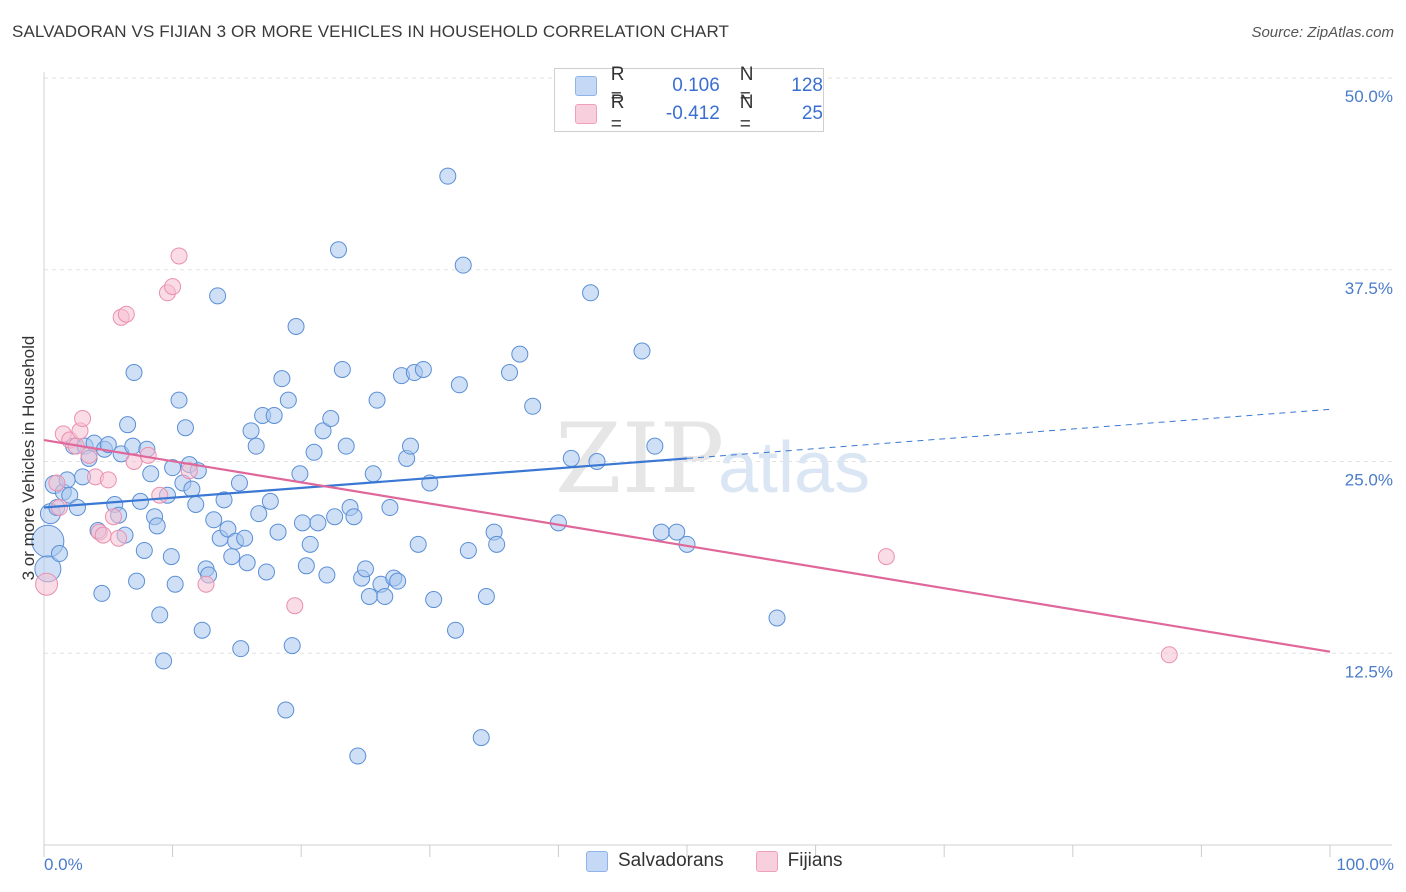  I want to click on watermark-atlas: atlas, so click(794, 468).